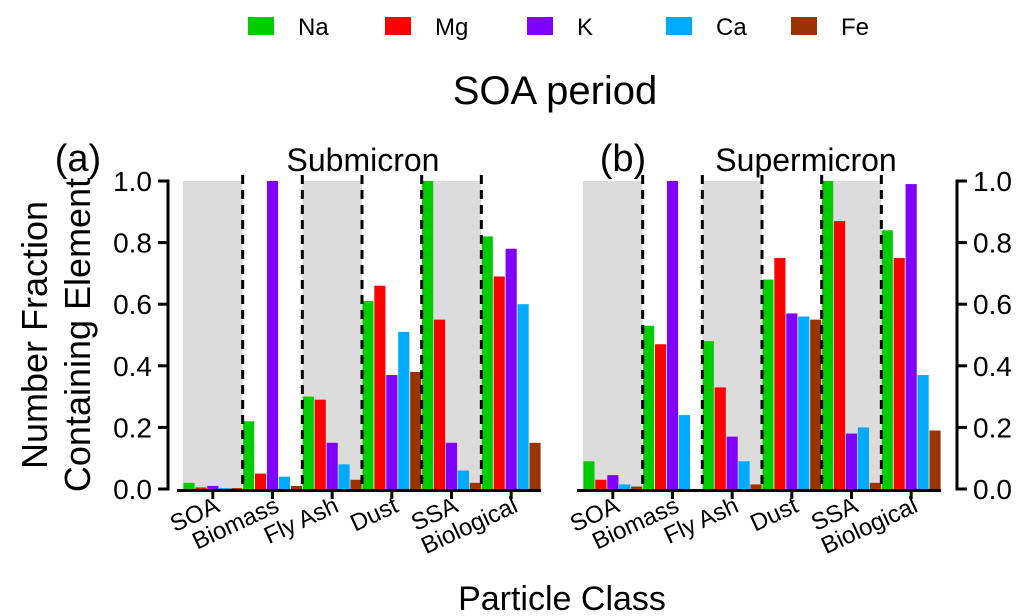  What do you see at coordinates (562, 598) in the screenshot?
I see `x-axis-title: Particle Class` at bounding box center [562, 598].